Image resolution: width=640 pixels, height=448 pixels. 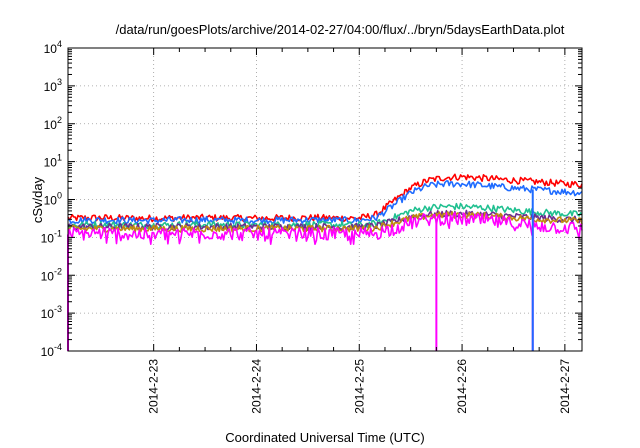 What do you see at coordinates (324, 437) in the screenshot?
I see `x-axis-title: Coordinated Universal Time (UTC)` at bounding box center [324, 437].